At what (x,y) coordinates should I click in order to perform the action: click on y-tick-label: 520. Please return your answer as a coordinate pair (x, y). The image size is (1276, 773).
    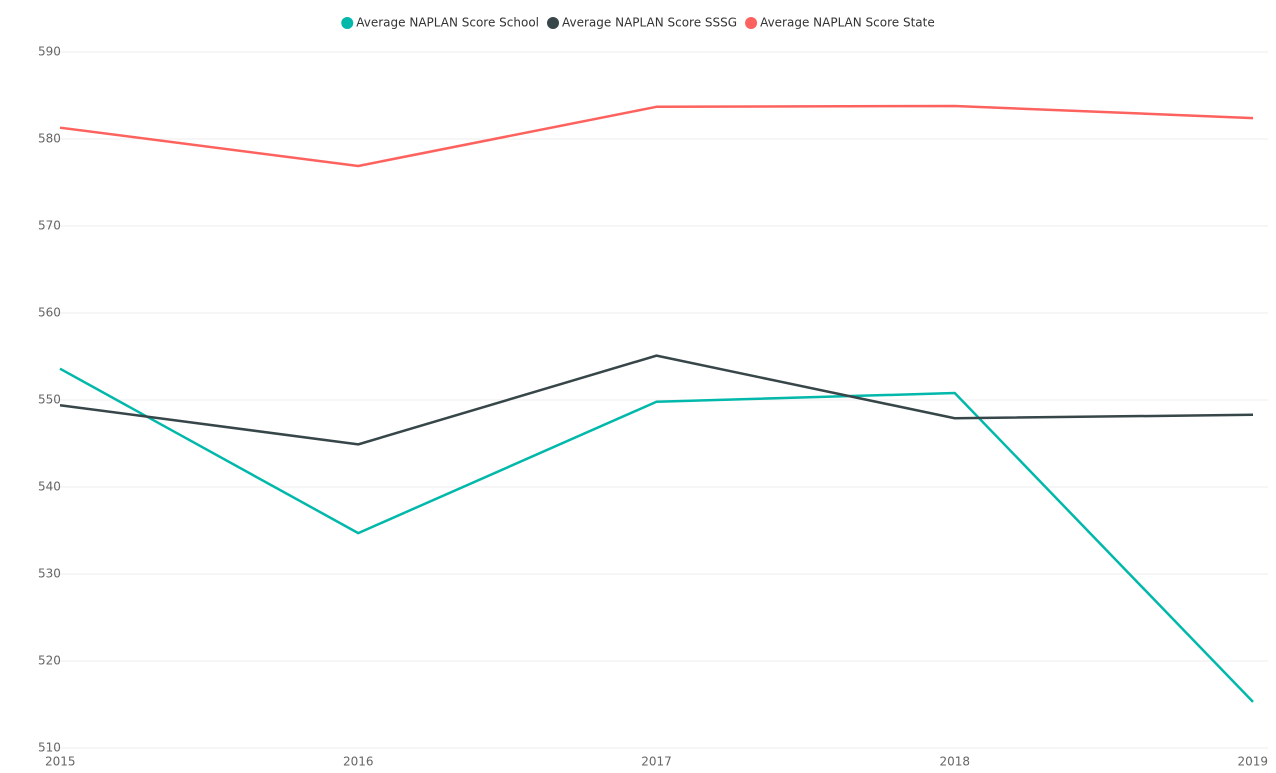
    Looking at the image, I should click on (49, 661).